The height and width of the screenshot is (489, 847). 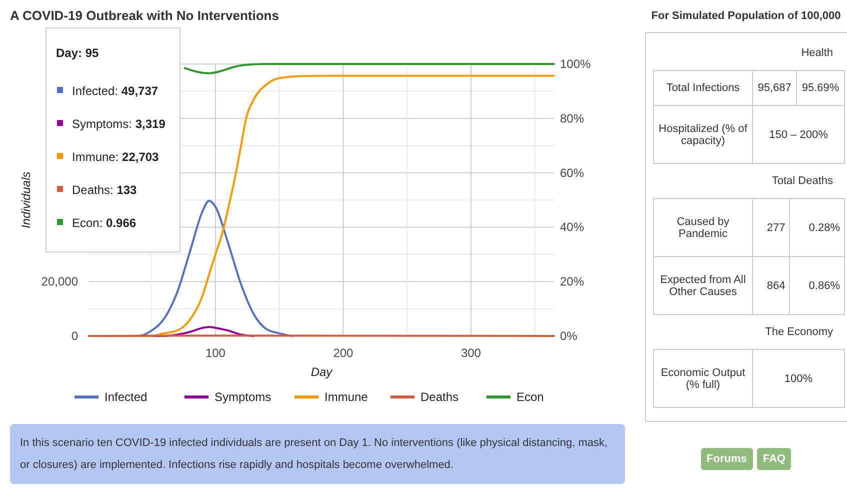 I want to click on y-axis-title: Individuals, so click(x=26, y=200).